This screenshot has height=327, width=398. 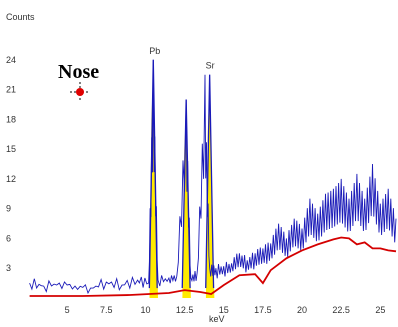 I want to click on crosshair-dot, so click(x=80, y=92).